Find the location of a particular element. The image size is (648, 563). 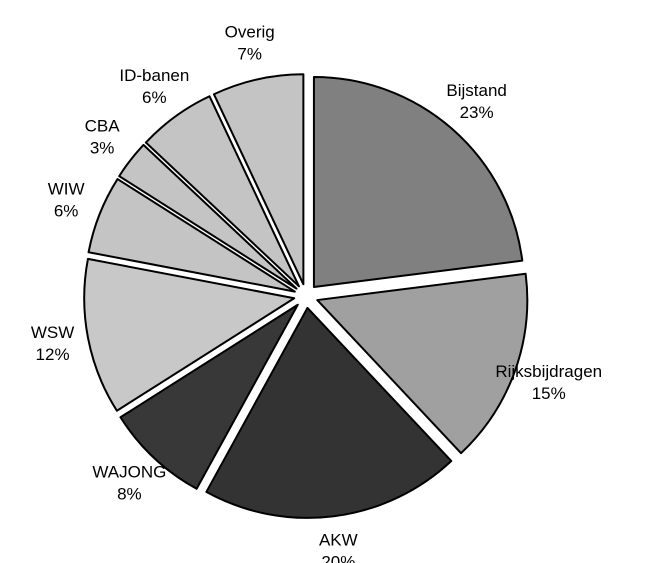

slice-value-label: 7% is located at coordinates (249, 54).